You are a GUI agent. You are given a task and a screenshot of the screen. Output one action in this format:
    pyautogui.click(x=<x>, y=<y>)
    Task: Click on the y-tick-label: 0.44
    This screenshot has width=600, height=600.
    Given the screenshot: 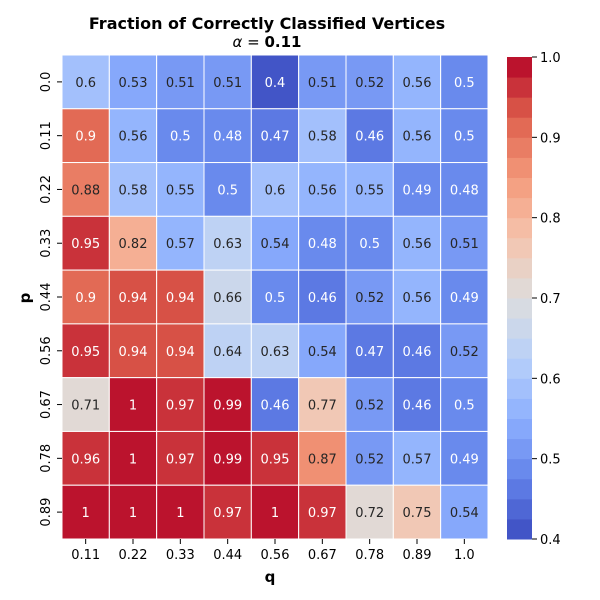 What is the action you would take?
    pyautogui.click(x=46, y=297)
    